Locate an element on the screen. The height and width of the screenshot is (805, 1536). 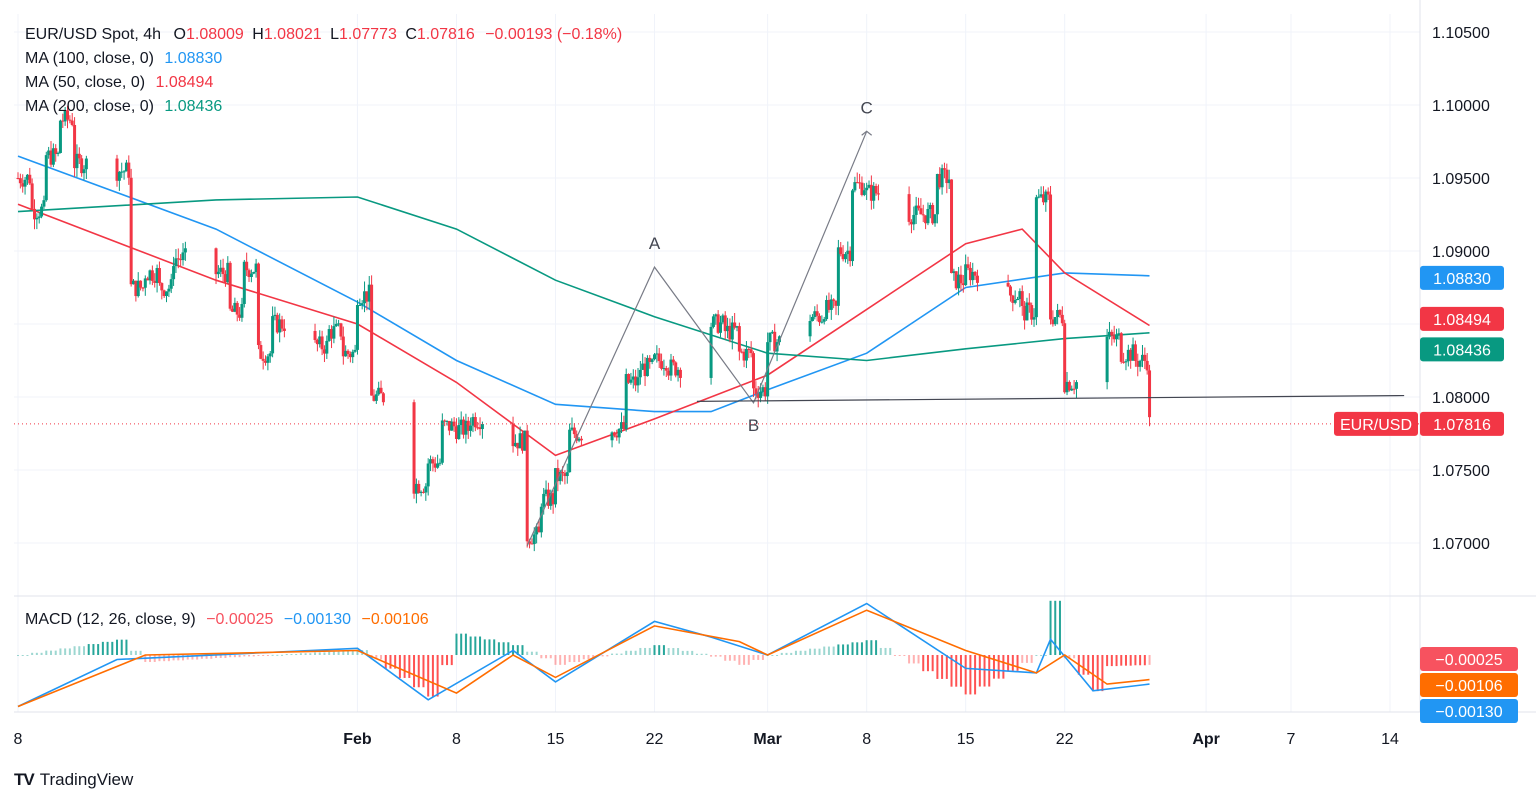
price-label-text: 1.08436 is located at coordinates (1462, 350).